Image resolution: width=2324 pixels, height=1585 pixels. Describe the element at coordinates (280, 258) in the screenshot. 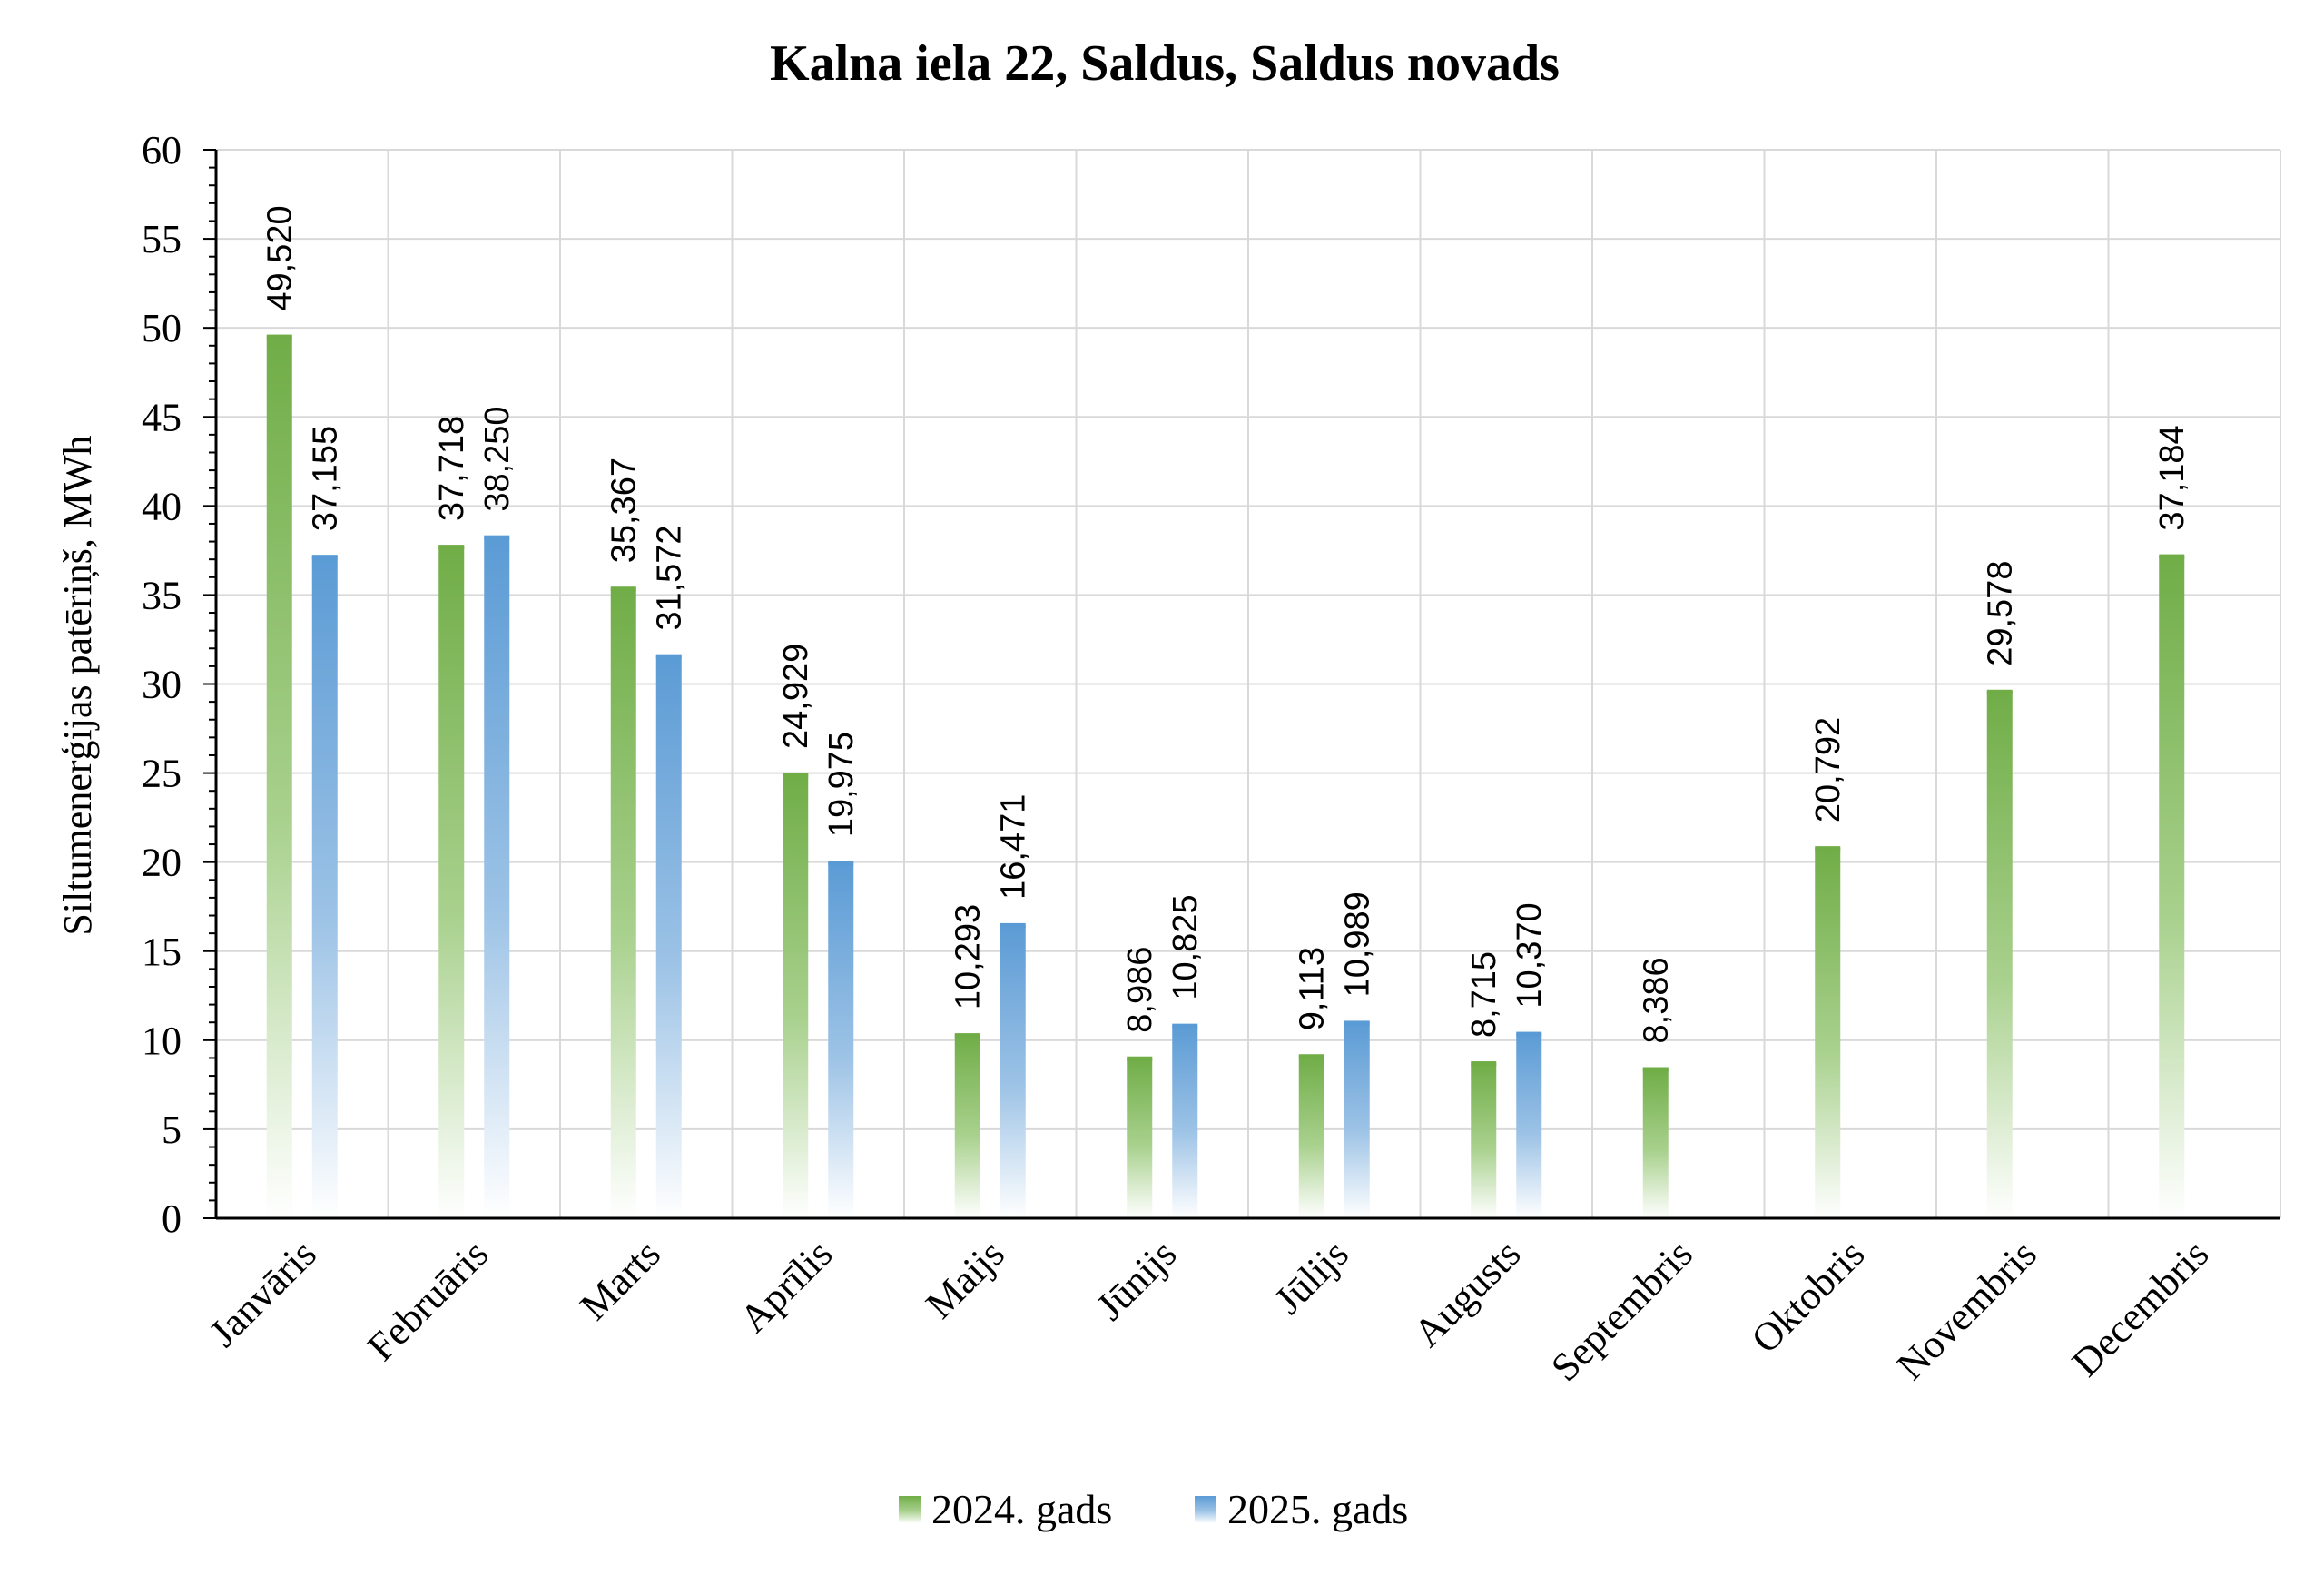

I see `data-label: 49,520` at that location.